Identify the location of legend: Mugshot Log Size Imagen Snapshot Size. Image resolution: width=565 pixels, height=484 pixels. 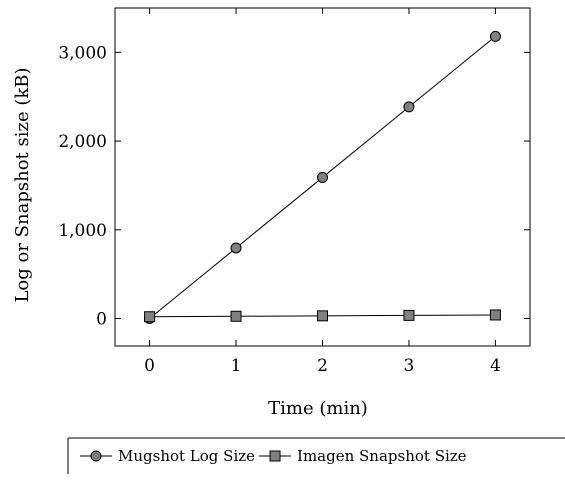
(316, 455).